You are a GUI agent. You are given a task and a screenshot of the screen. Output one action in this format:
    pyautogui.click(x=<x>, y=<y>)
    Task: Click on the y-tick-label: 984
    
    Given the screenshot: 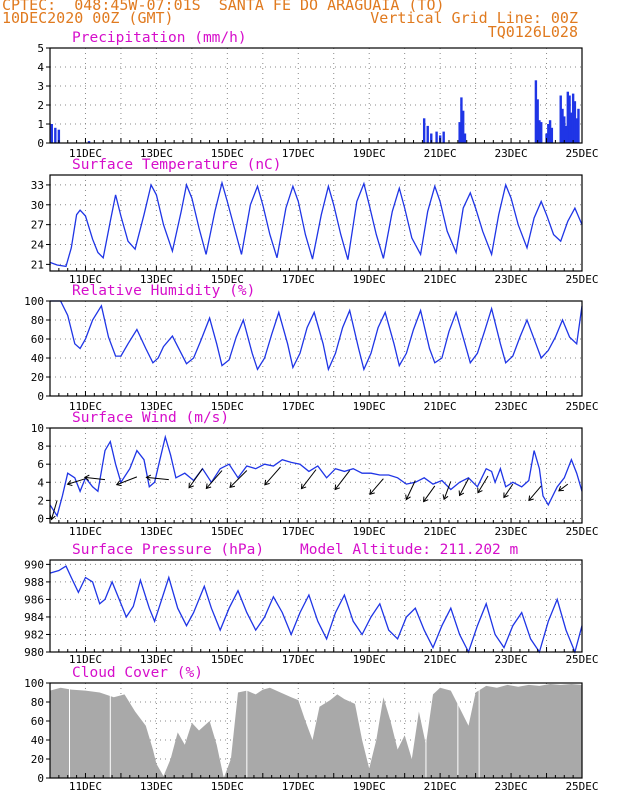 What is the action you would take?
    pyautogui.click(x=34, y=617)
    